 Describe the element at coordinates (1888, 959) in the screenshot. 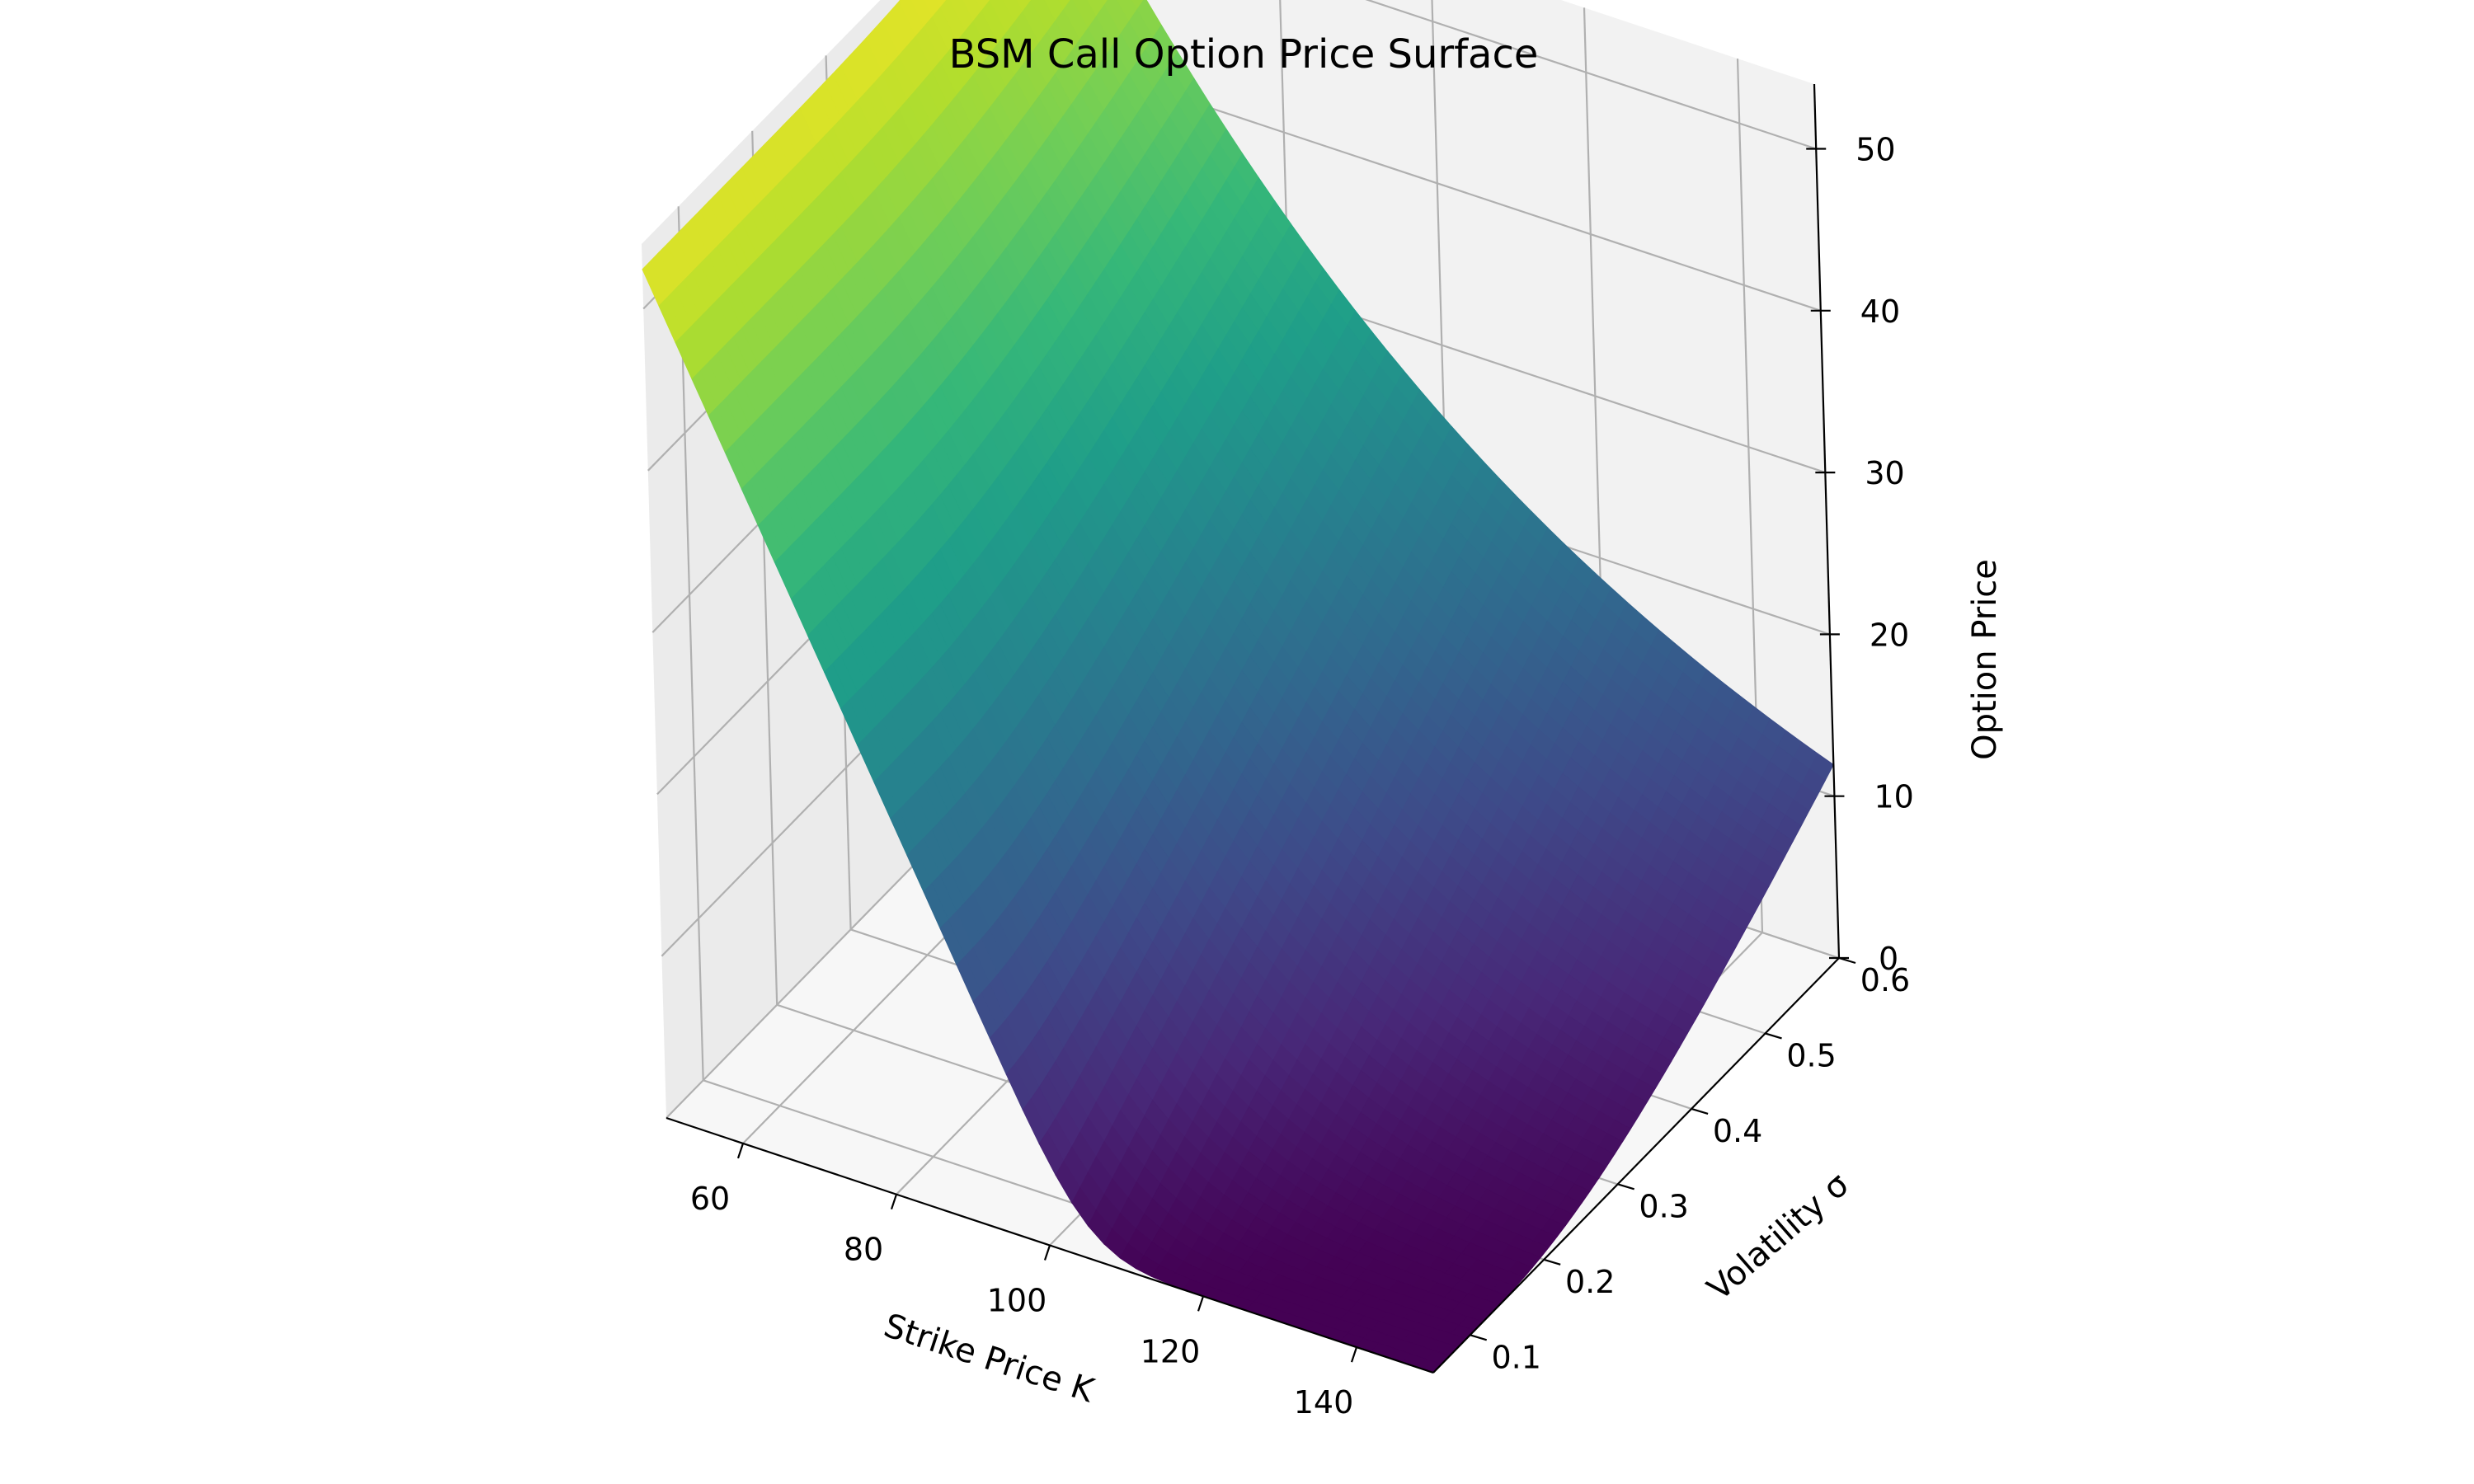

I see `z-tick-label: 0` at that location.